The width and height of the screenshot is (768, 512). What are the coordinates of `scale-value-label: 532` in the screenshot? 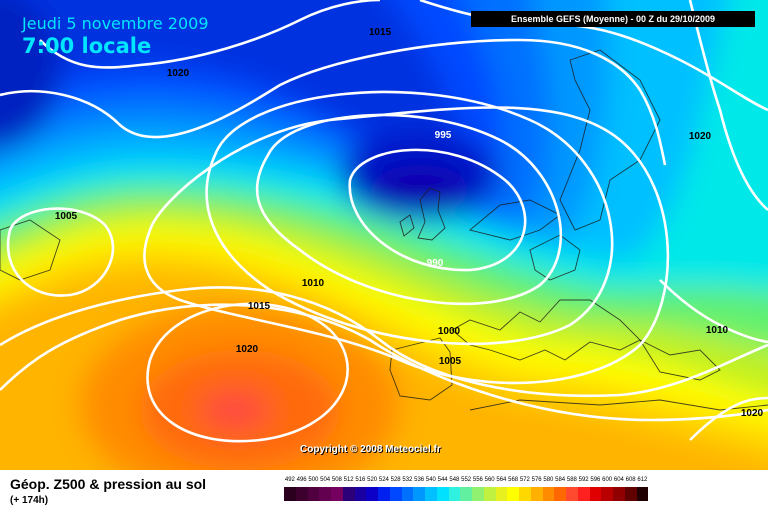 It's located at (407, 480).